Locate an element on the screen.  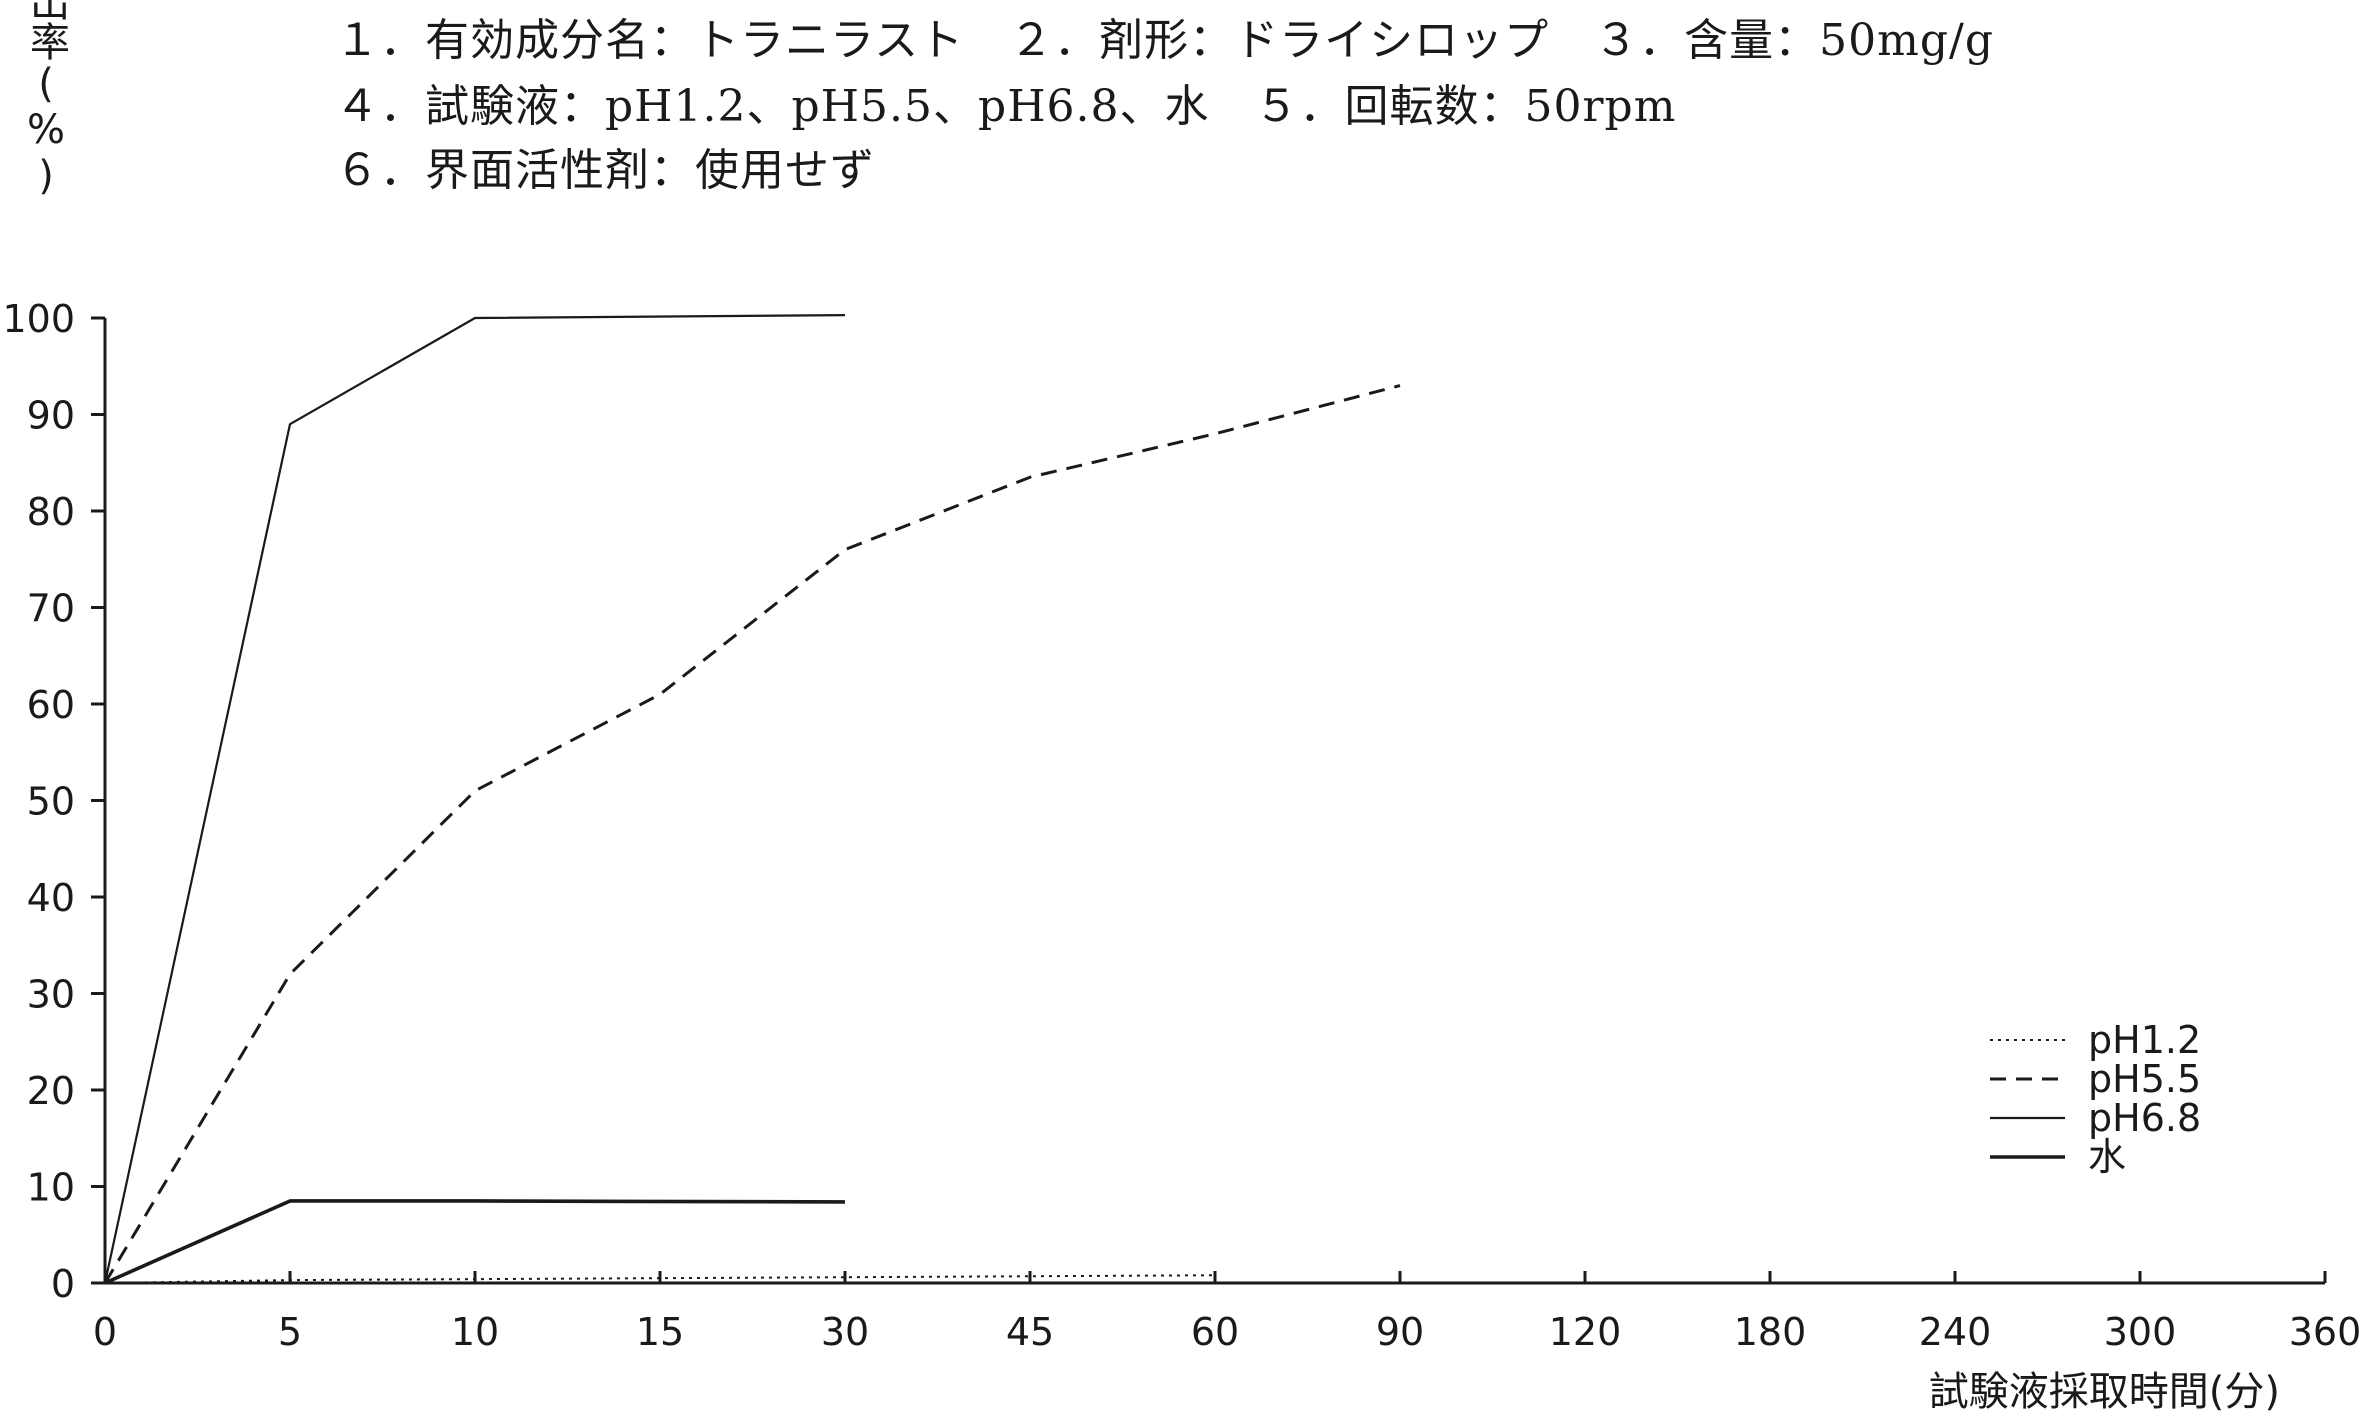
legend-label-3: 水 is located at coordinates (2107, 1157).